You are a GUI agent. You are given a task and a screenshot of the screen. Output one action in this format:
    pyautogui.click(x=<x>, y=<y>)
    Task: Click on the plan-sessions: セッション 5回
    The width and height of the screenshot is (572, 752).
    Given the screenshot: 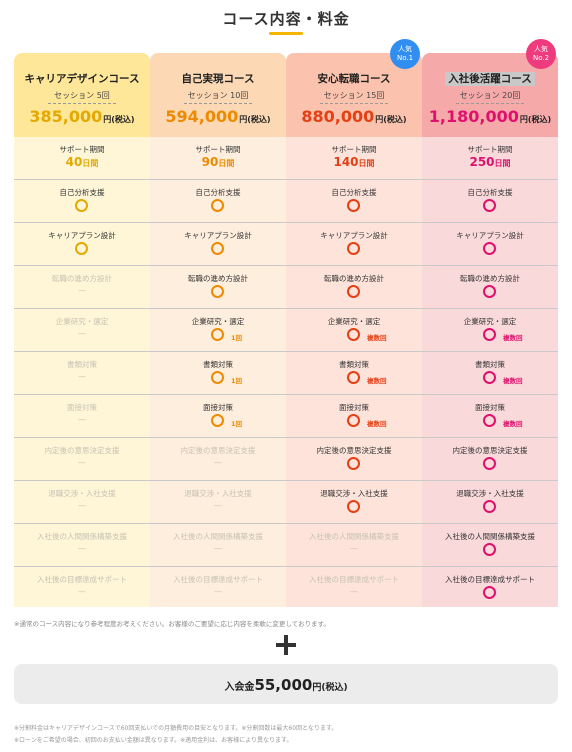 What is the action you would take?
    pyautogui.click(x=82, y=97)
    